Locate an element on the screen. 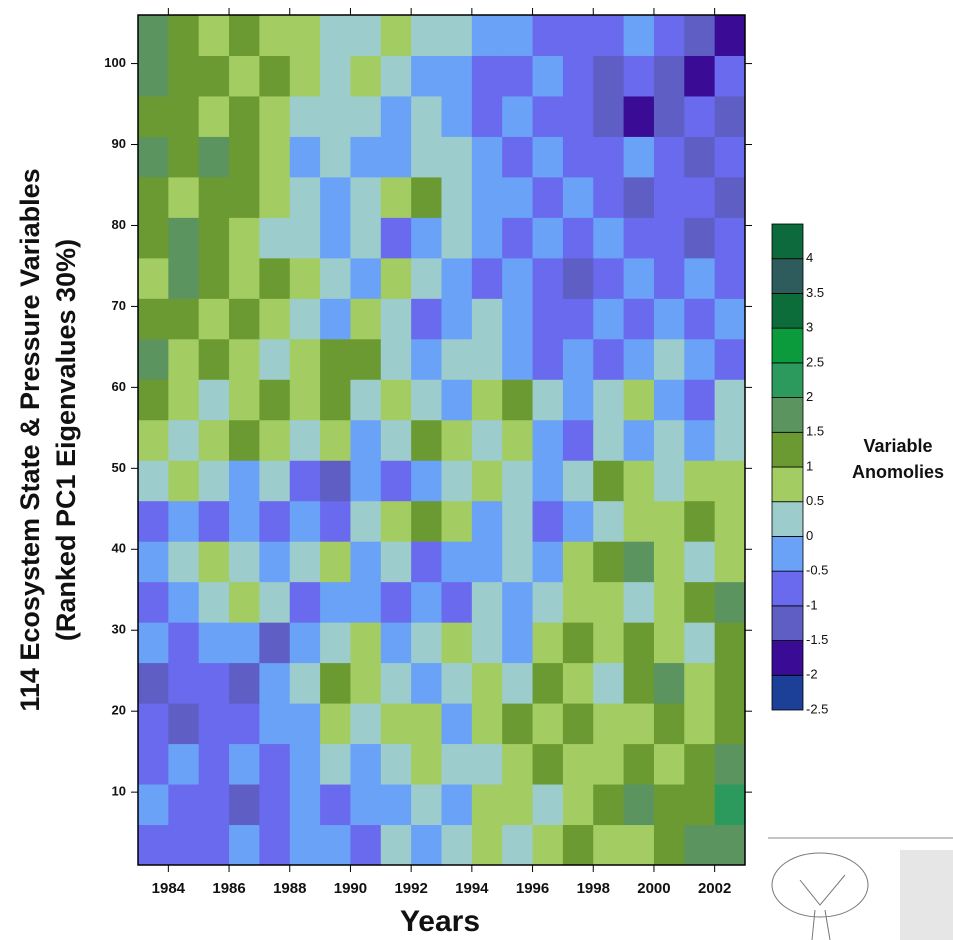 This screenshot has width=953, height=940. colorbar-title: Anomolies is located at coordinates (898, 472).